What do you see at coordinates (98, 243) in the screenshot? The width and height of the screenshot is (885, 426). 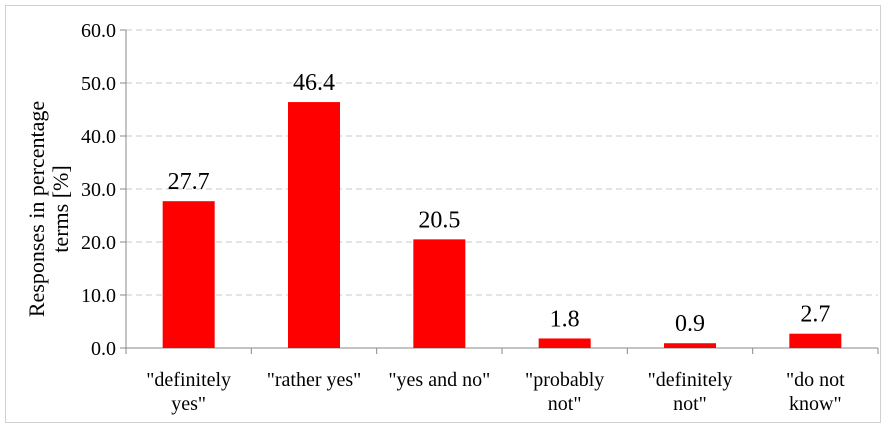 I see `y-tick-label: 20.0` at bounding box center [98, 243].